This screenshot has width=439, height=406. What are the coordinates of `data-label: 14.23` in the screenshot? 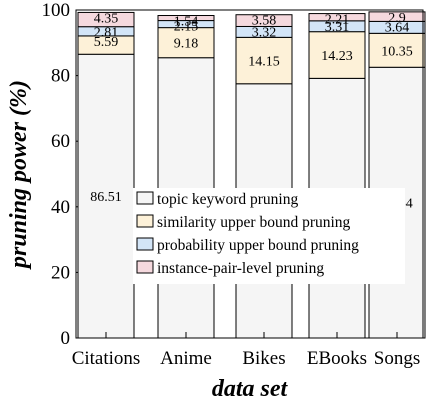 It's located at (337, 56).